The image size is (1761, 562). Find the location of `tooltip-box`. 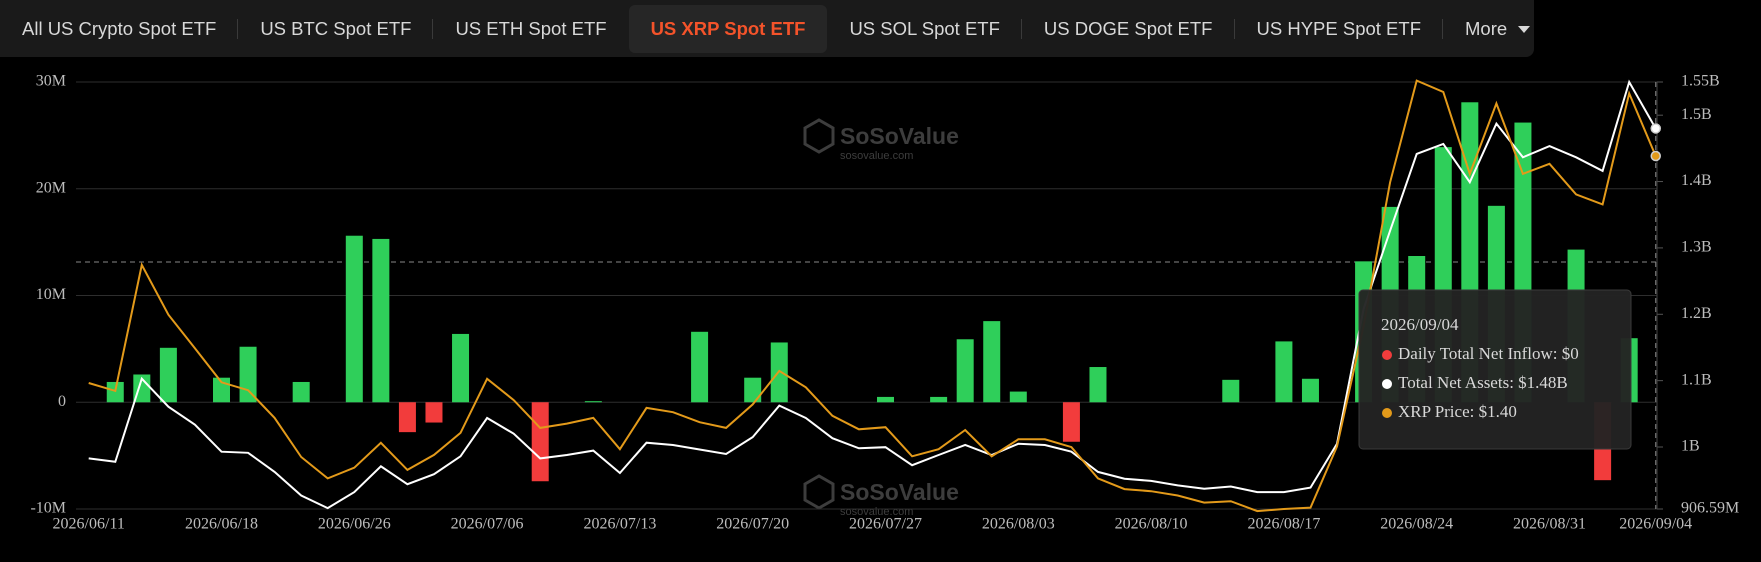

tooltip-box is located at coordinates (1495, 369).